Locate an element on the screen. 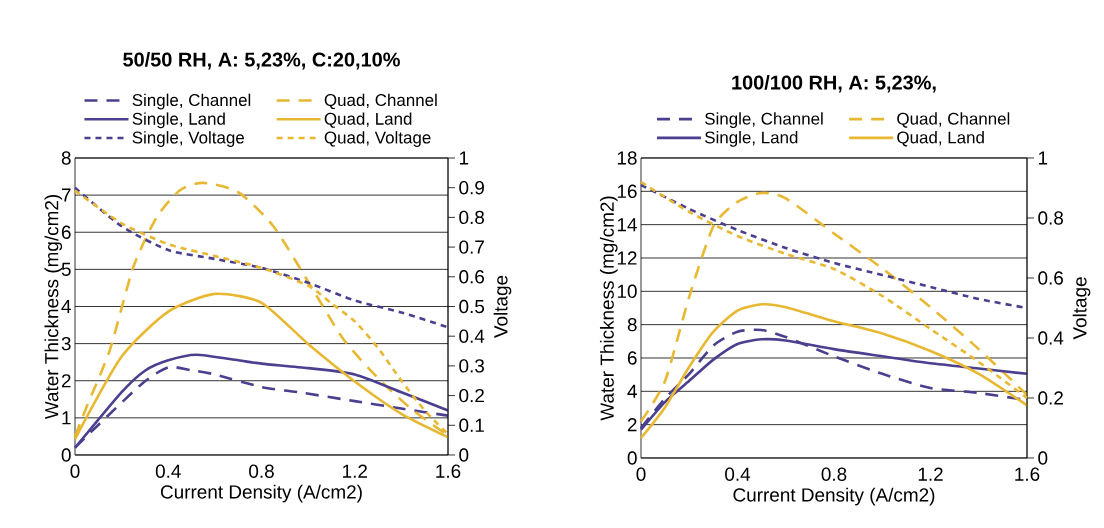 This screenshot has width=1104, height=528. y-tick-label: 12 is located at coordinates (627, 258).